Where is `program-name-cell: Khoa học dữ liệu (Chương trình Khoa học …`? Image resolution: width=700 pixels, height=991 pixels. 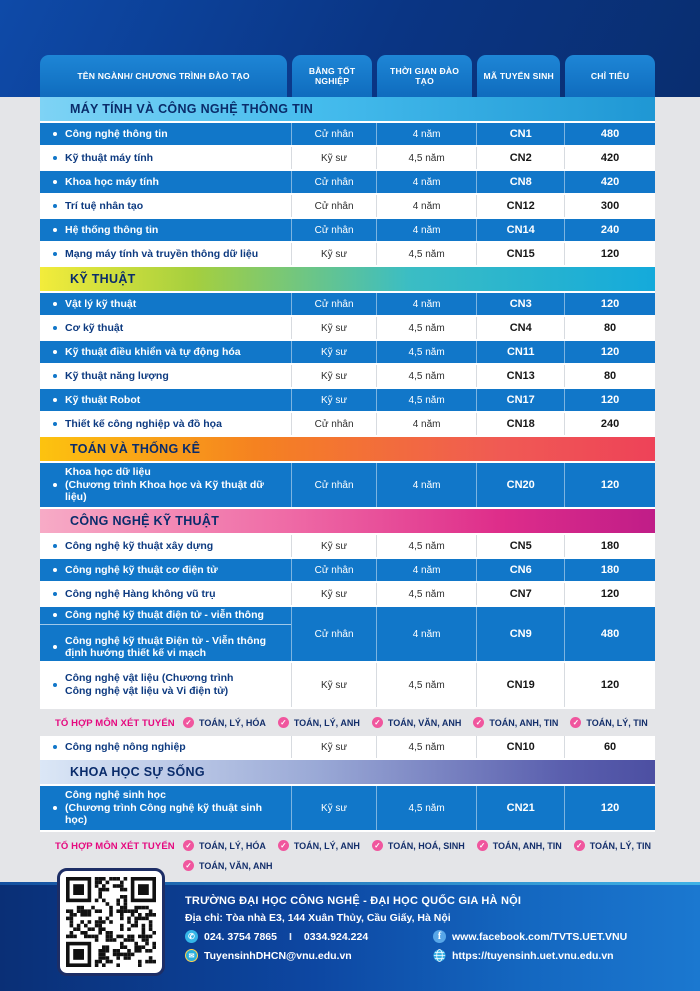
program-name-cell: Khoa học dữ liệu (Chương trình Khoa học … is located at coordinates (166, 485).